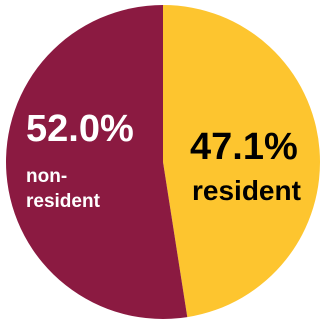  I want to click on resident-name-label: resident, so click(246, 190).